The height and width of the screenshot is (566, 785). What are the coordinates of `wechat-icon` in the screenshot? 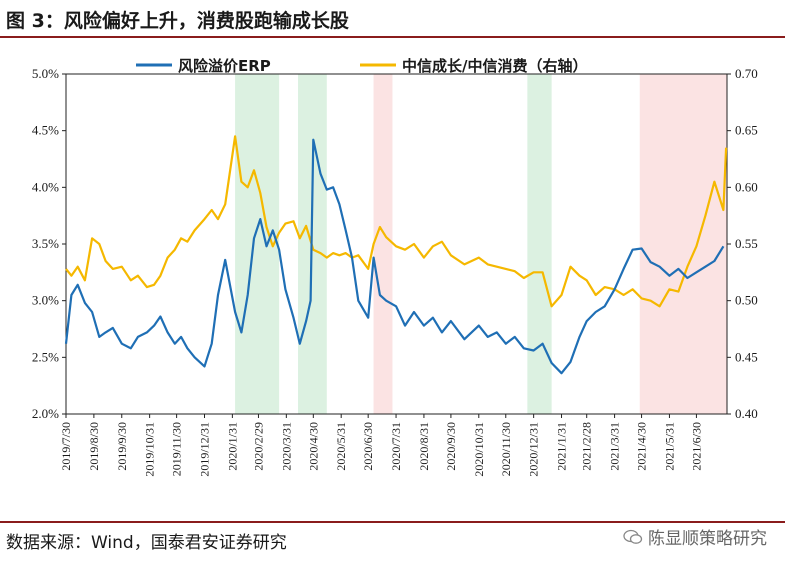 It's located at (633, 536).